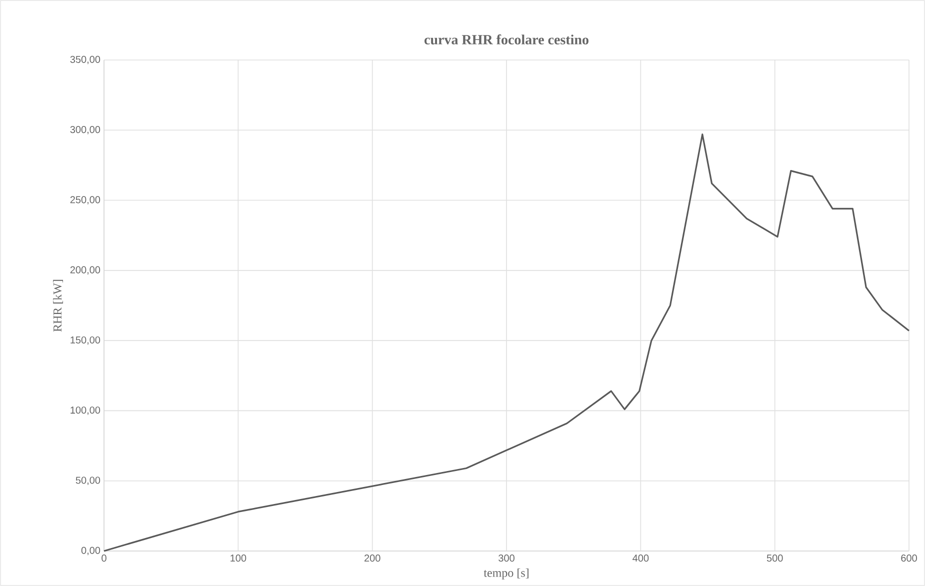 Image resolution: width=925 pixels, height=586 pixels. What do you see at coordinates (506, 574) in the screenshot?
I see `x-axis-title: tempo [s]` at bounding box center [506, 574].